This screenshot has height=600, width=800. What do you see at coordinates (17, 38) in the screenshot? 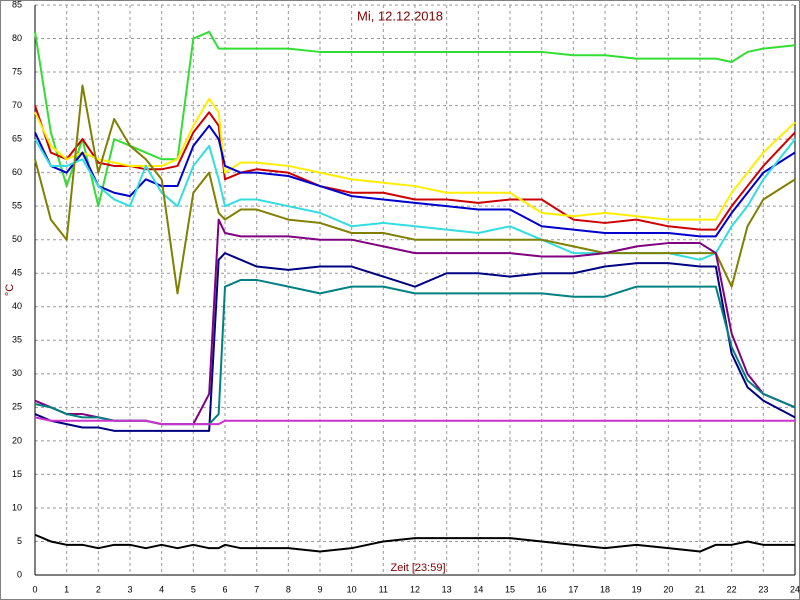
I see `y-tick-label: 80` at bounding box center [17, 38].